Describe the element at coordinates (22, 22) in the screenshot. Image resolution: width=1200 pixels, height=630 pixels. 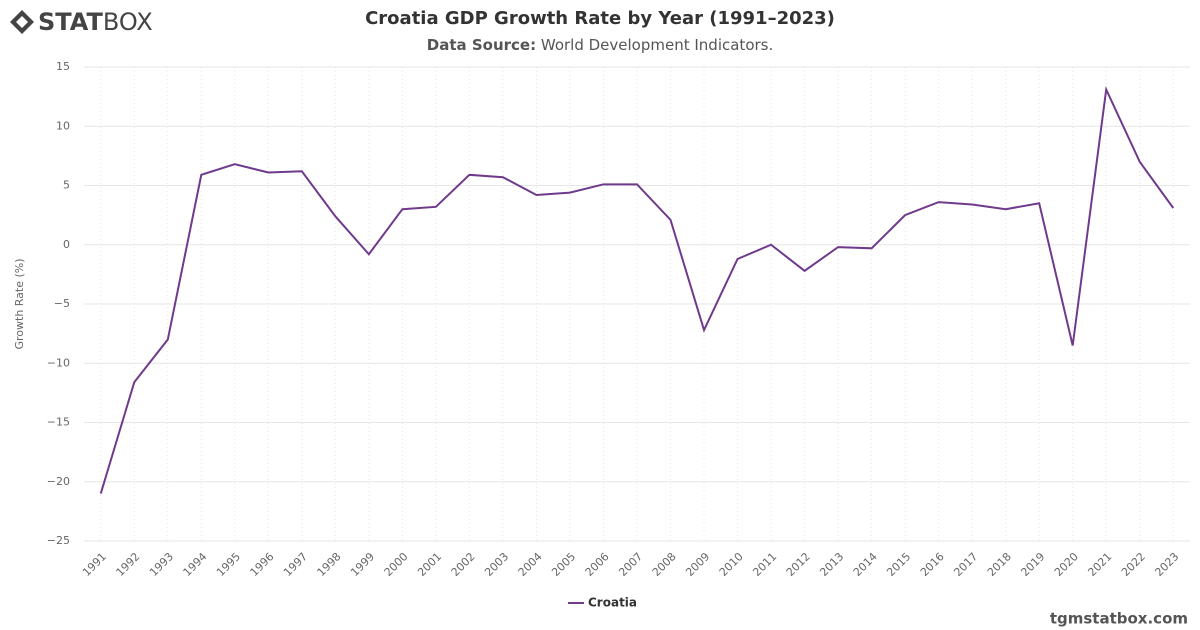
I see `logo-icon` at that location.